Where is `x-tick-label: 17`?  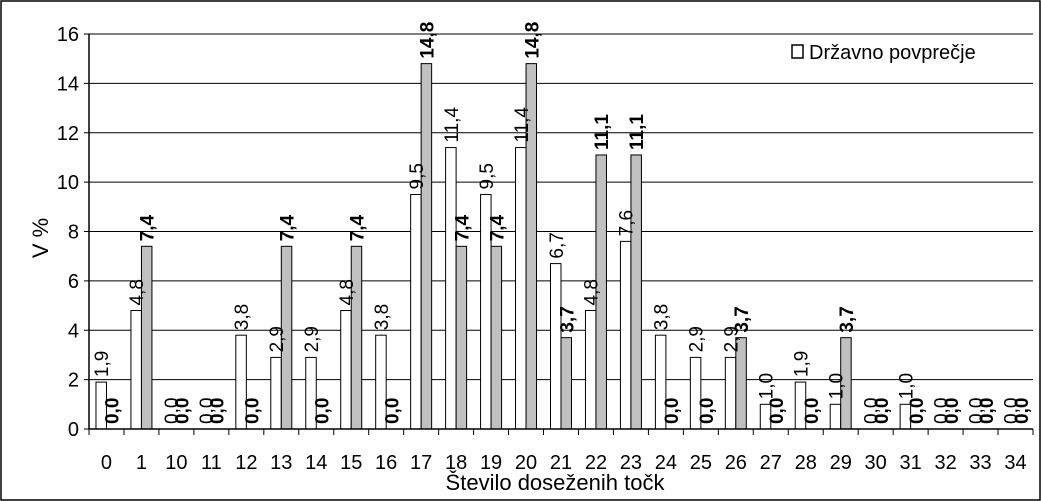 x-tick-label: 17 is located at coordinates (421, 463).